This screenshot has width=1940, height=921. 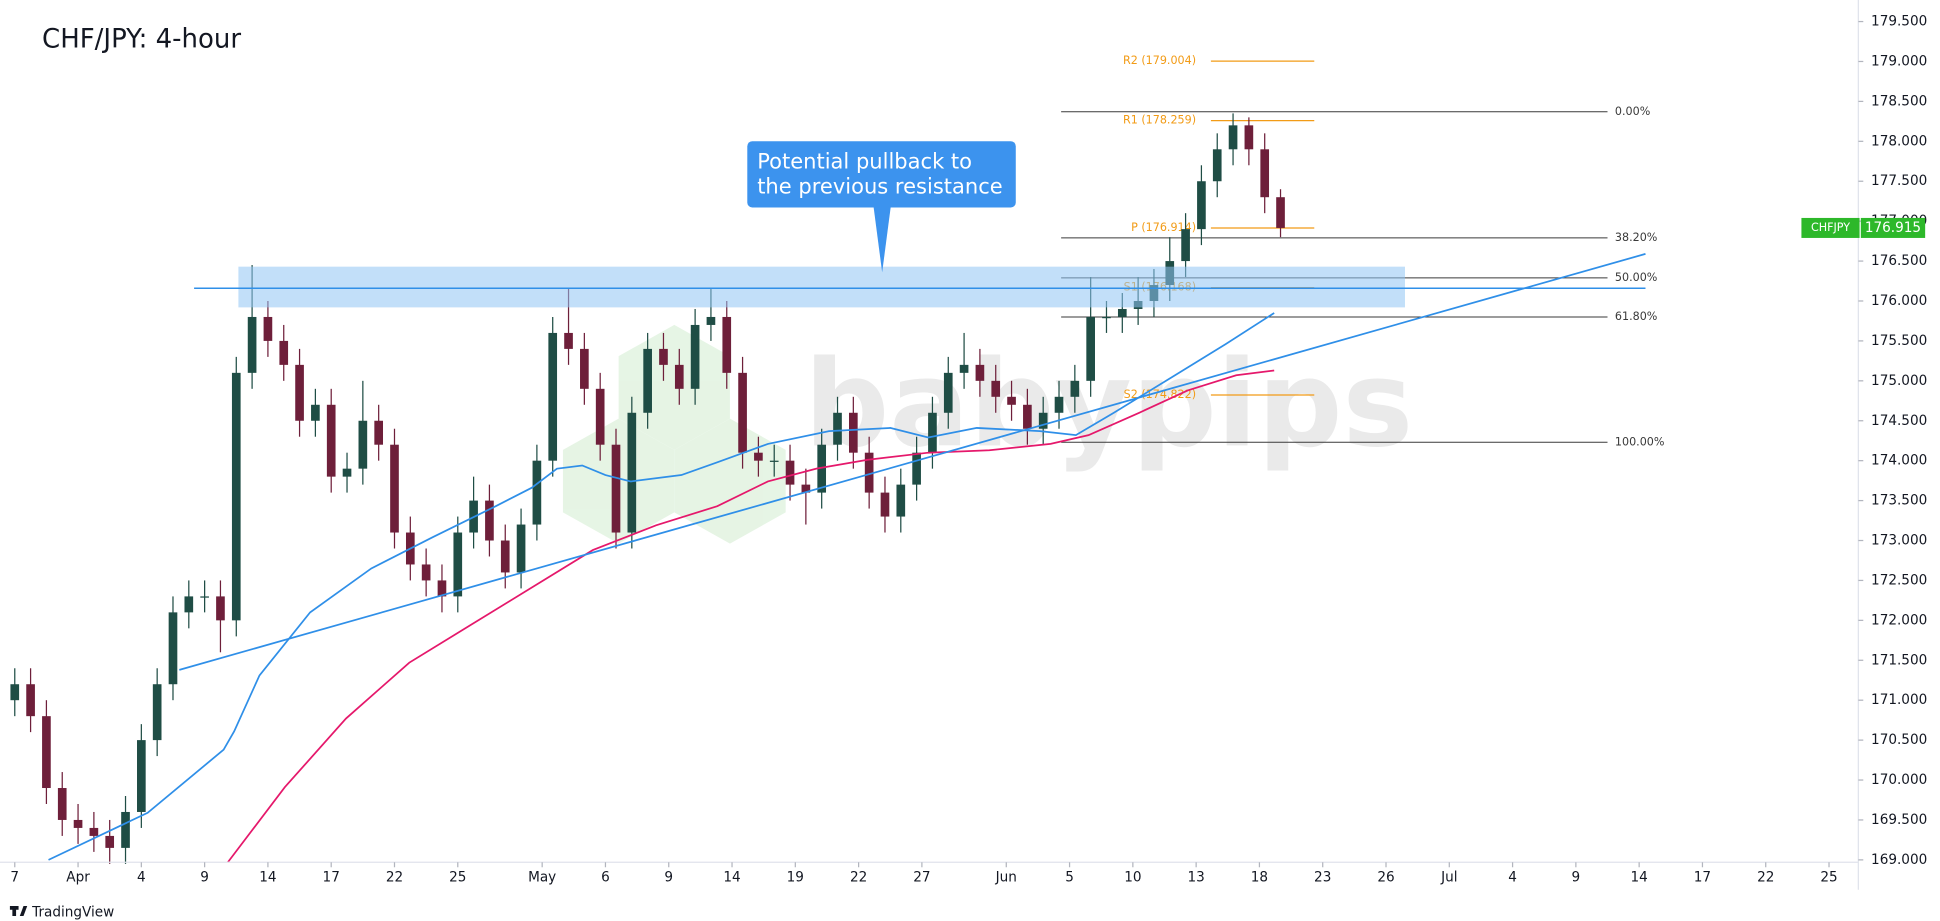 I want to click on x-tick-label: 26, so click(x=1385, y=877).